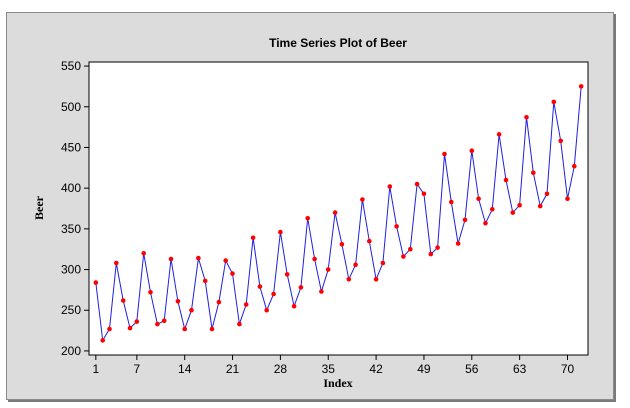  Describe the element at coordinates (71, 310) in the screenshot. I see `y-tick-label: 250` at that location.